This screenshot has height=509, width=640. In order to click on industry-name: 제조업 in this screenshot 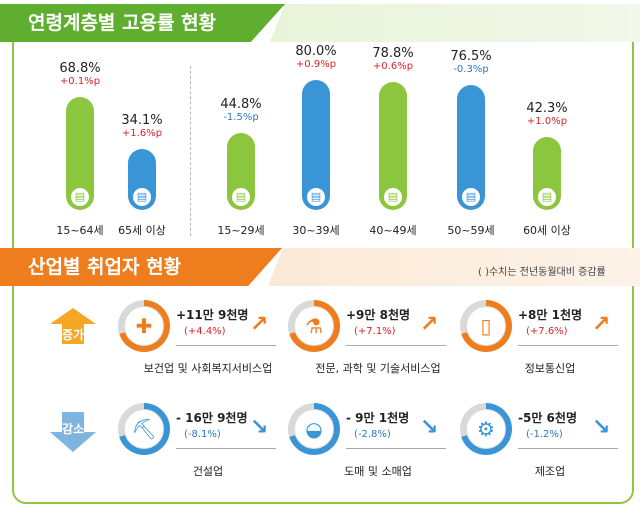, I will do `click(550, 471)`.